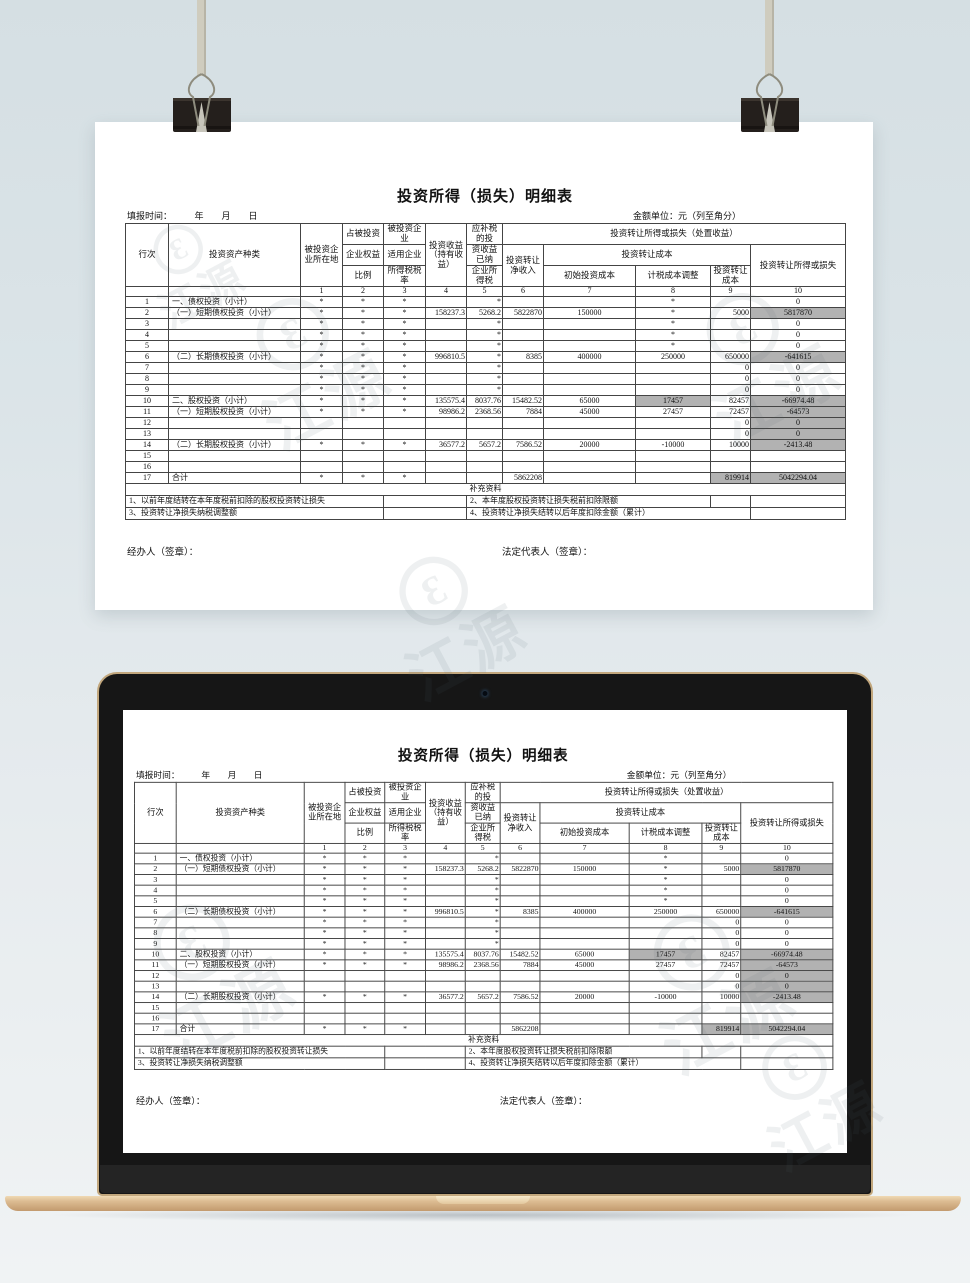 This screenshot has height=1283, width=970. Describe the element at coordinates (484, 1018) in the screenshot. I see `table-row: 16` at that location.